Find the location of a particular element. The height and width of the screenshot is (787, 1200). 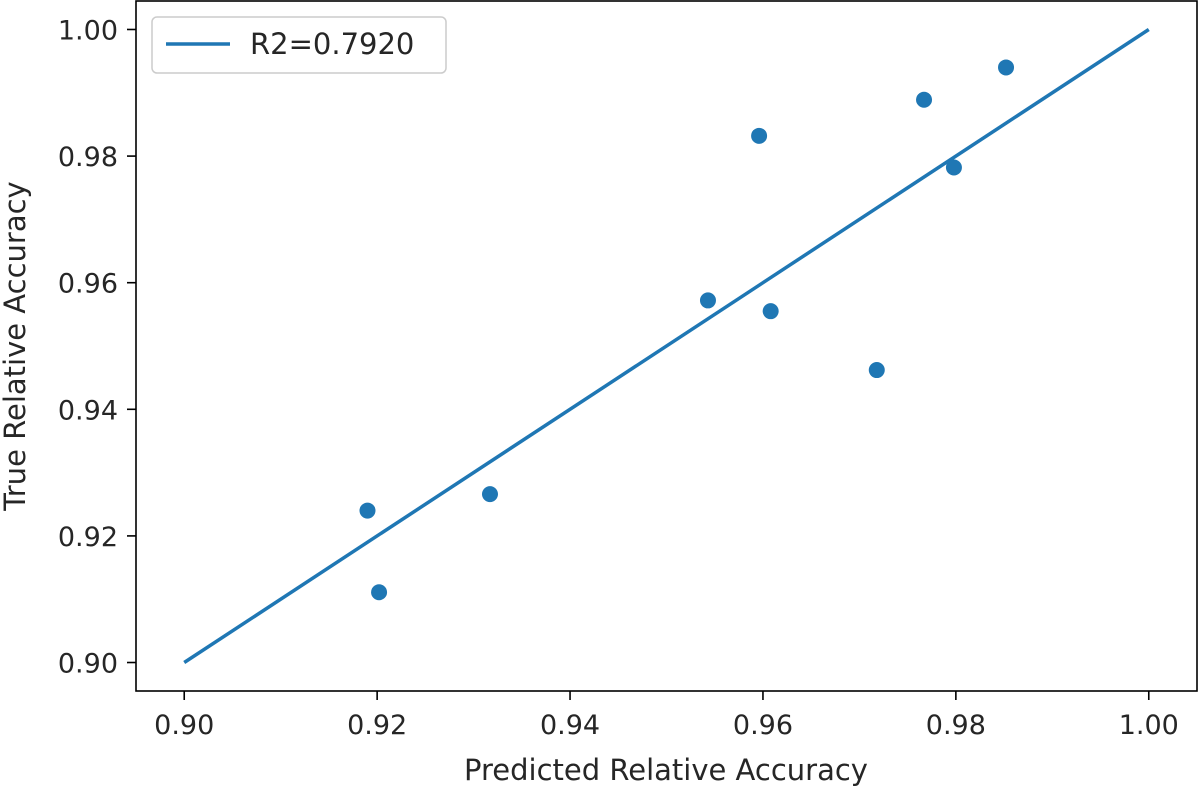

x-axis-label: Predicted Relative Accuracy is located at coordinates (666, 770).